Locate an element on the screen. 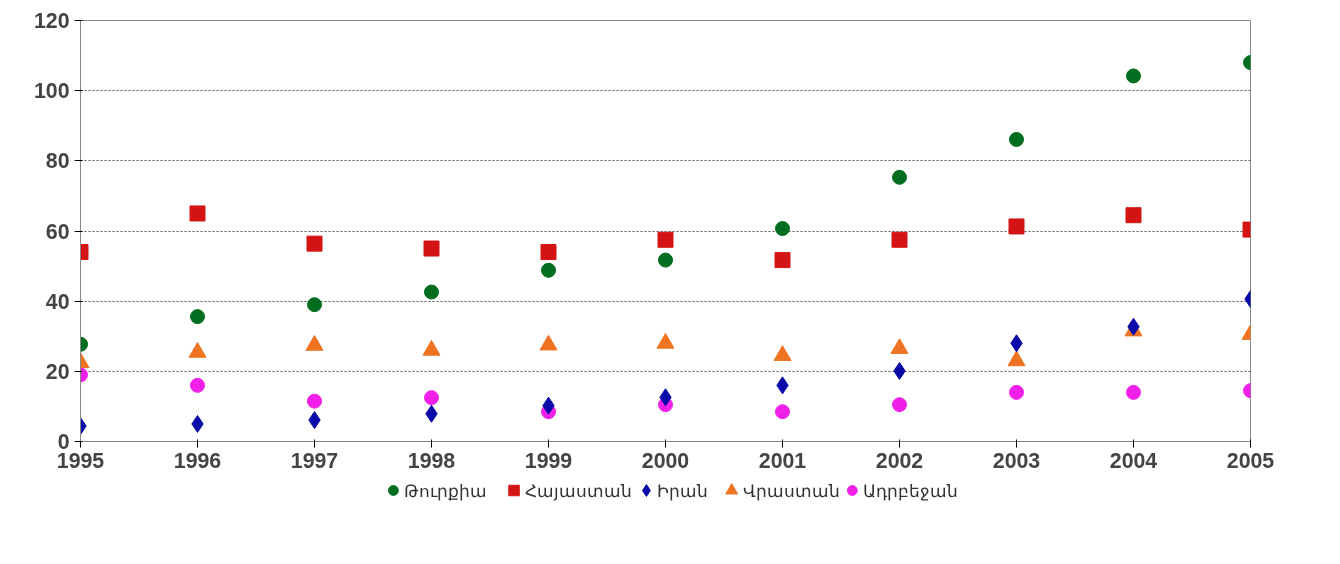 The image size is (1340, 564). x-tick-label: 2000 is located at coordinates (665, 460).